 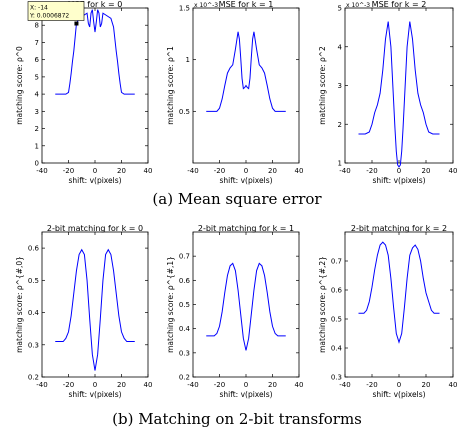 I want to click on y-axis-label: matching score: ρ^{#,2}, so click(x=322, y=304).